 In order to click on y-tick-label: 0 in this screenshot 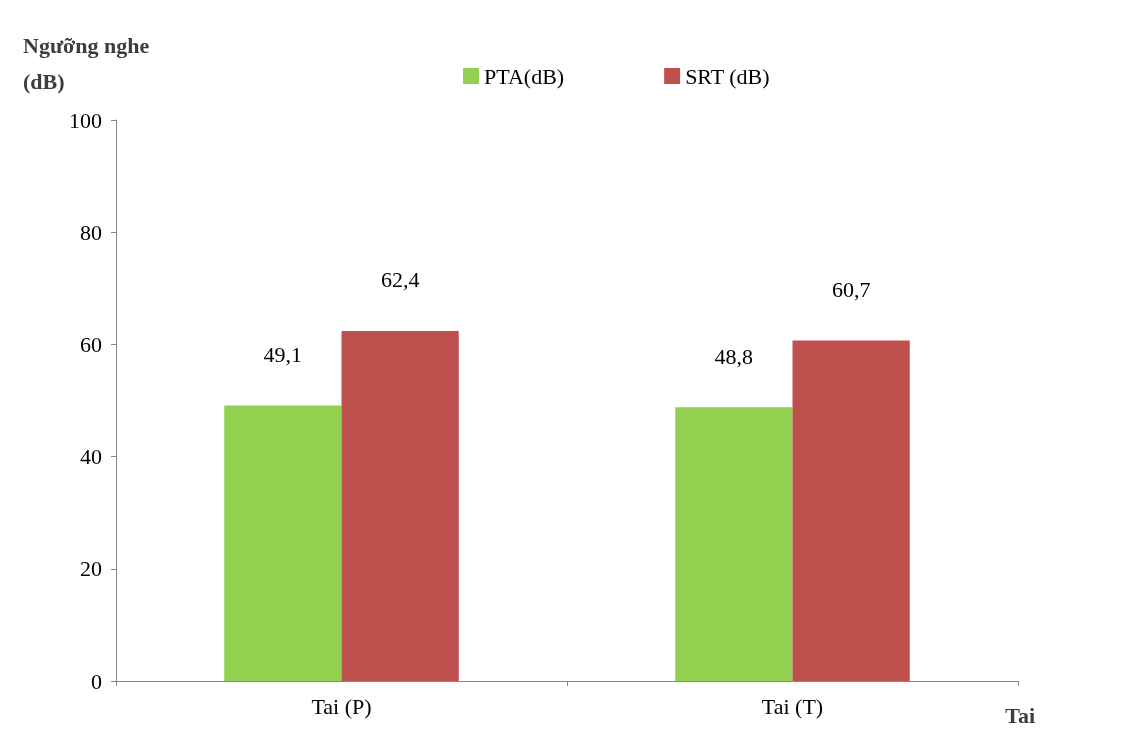, I will do `click(96, 681)`.